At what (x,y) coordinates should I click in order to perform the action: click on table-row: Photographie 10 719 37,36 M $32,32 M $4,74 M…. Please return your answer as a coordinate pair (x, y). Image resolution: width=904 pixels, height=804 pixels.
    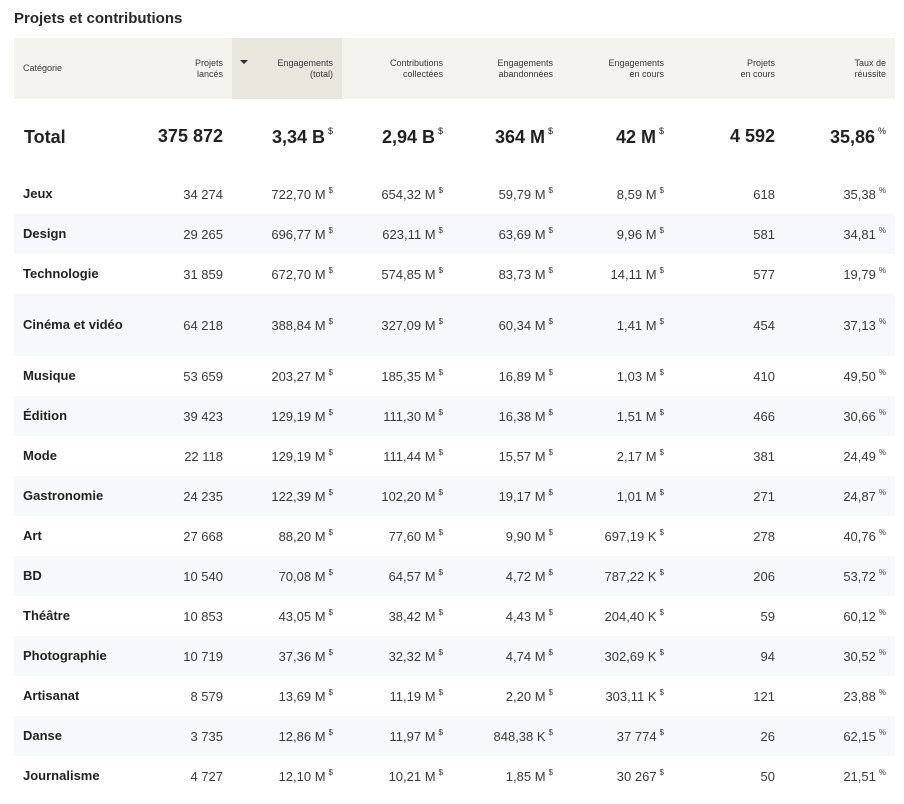
    Looking at the image, I should click on (454, 656).